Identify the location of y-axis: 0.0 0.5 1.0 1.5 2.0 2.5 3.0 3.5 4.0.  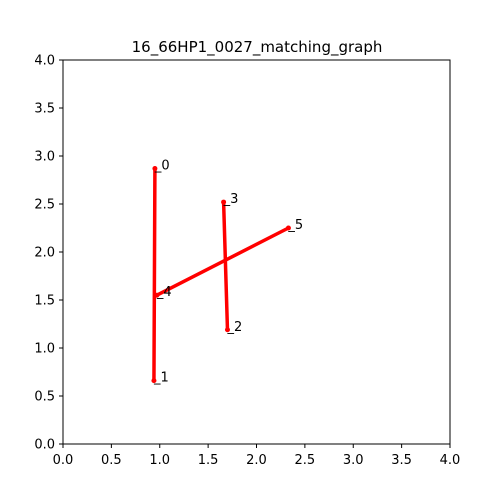
(48, 253).